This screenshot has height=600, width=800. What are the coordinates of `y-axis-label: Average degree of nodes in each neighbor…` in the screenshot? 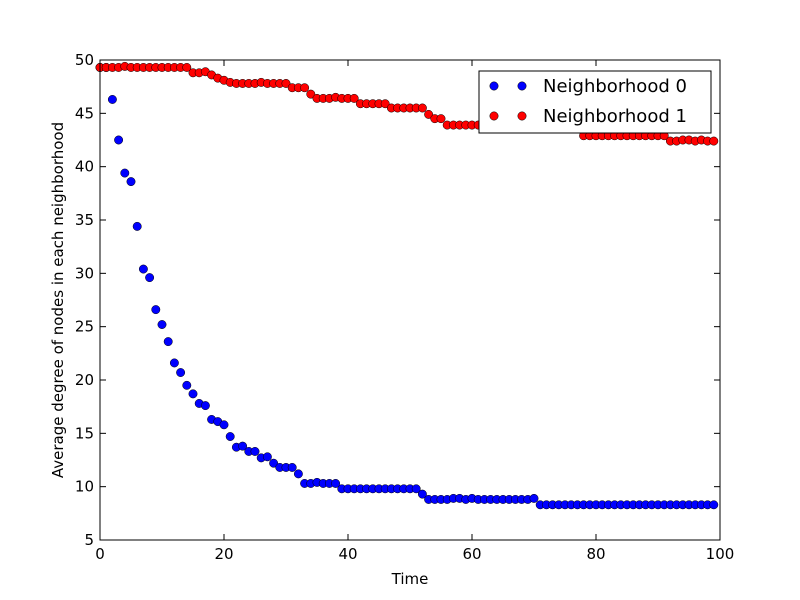 It's located at (58, 300).